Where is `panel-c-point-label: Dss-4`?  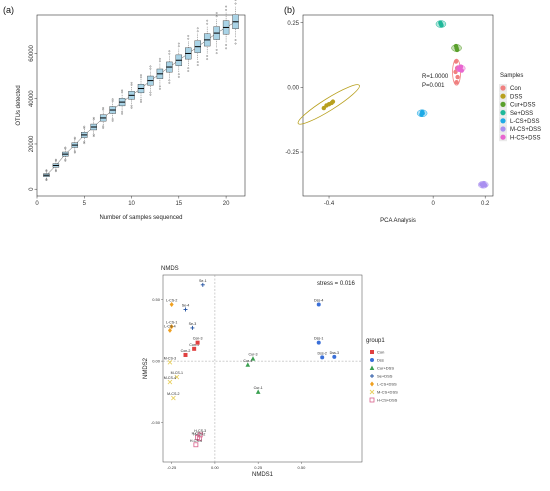
panel-c-point-label: Dss-4 is located at coordinates (318, 301).